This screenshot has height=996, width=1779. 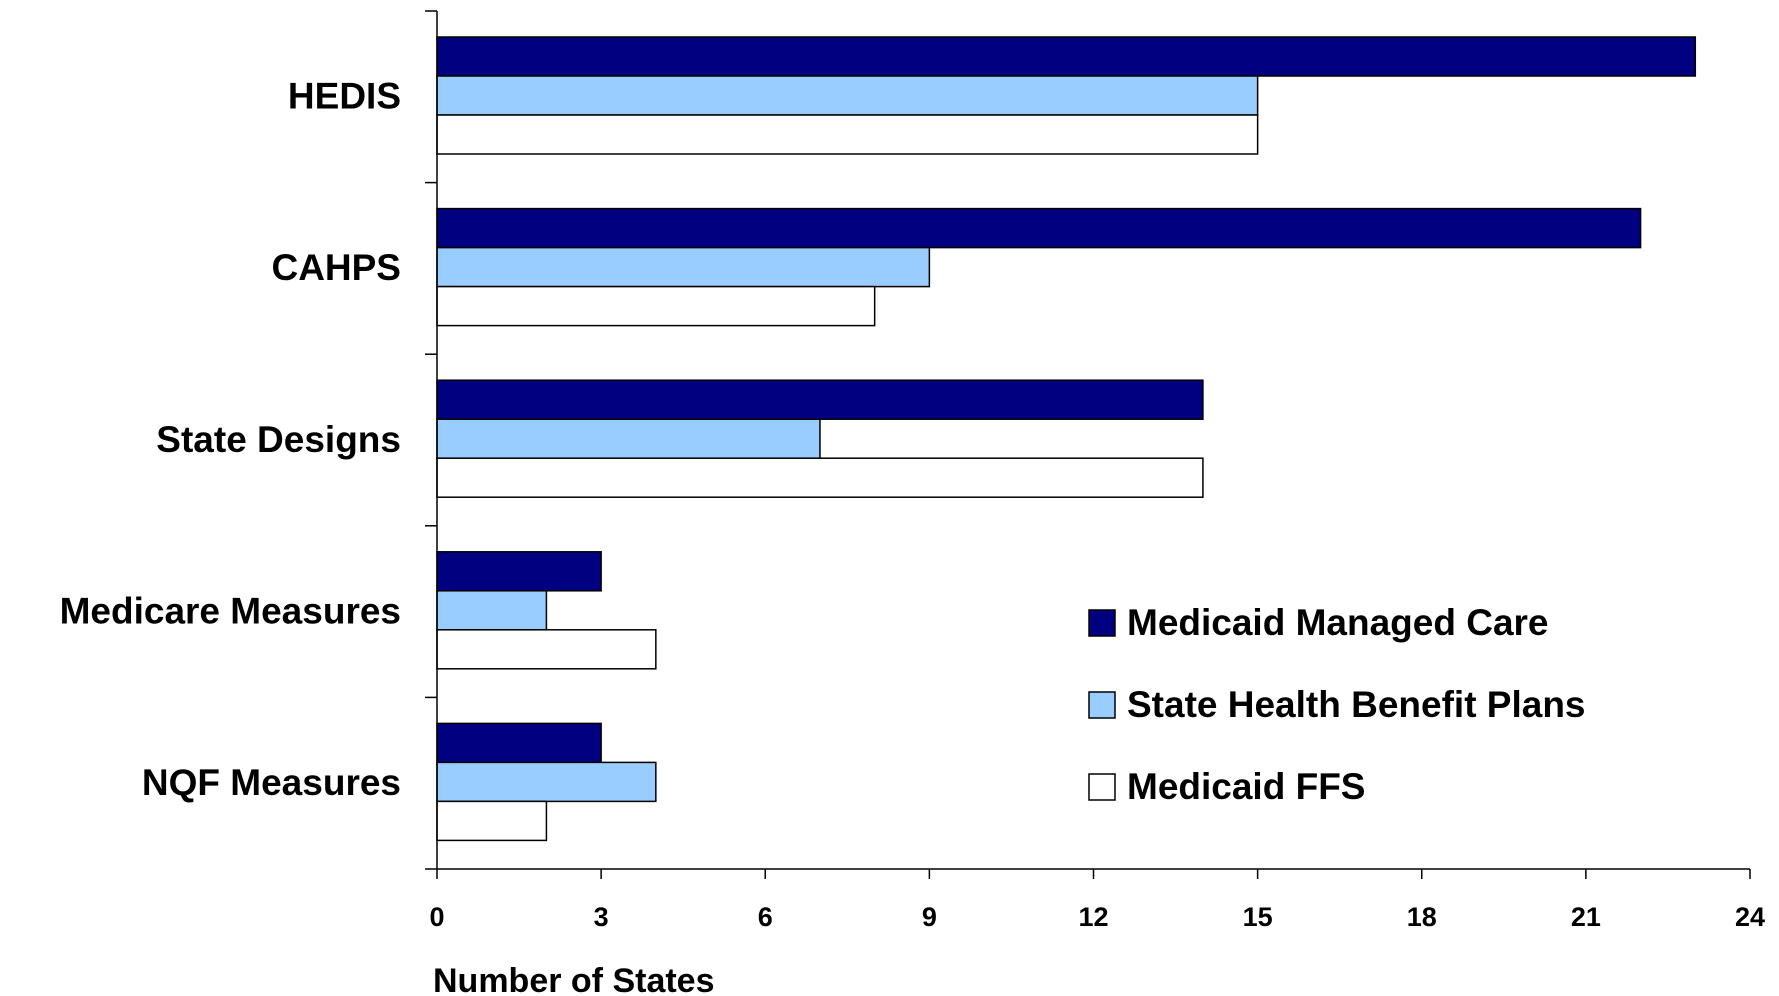 What do you see at coordinates (574, 979) in the screenshot?
I see `x-axis-title: Number of States` at bounding box center [574, 979].